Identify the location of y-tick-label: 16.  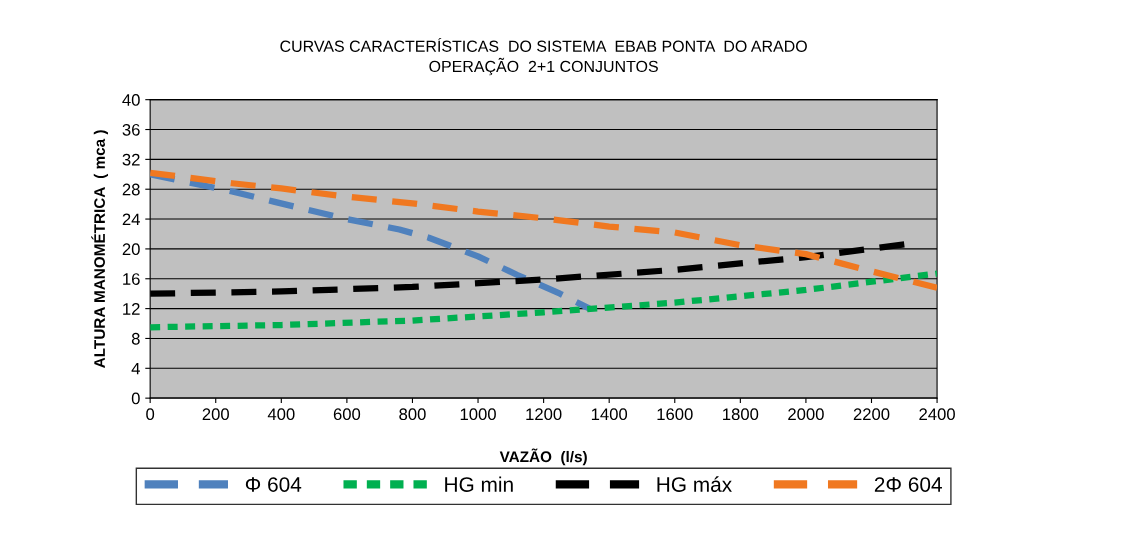
(131, 279).